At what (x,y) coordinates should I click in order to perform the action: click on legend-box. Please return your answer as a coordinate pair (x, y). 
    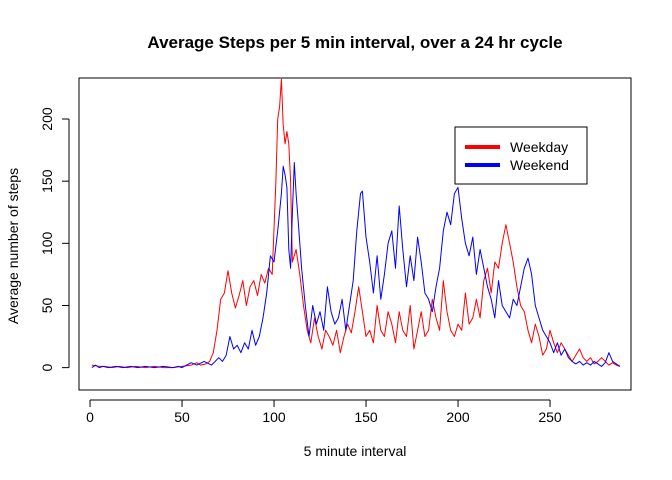
    Looking at the image, I should click on (521, 155).